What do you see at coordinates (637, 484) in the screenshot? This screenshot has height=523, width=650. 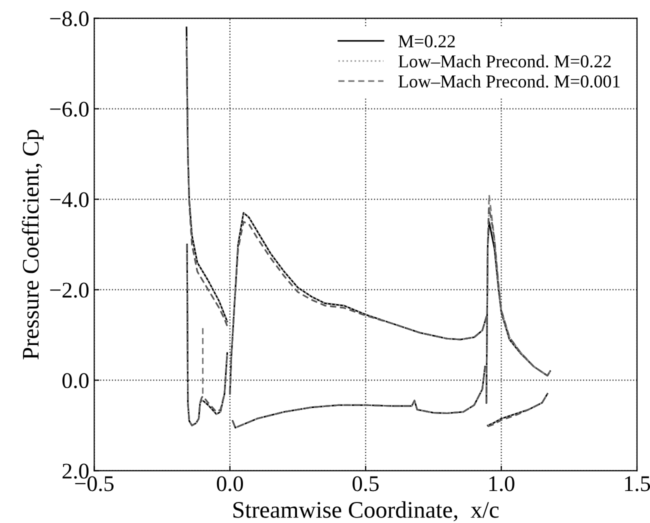 I see `x-tick-label: 1.5` at bounding box center [637, 484].